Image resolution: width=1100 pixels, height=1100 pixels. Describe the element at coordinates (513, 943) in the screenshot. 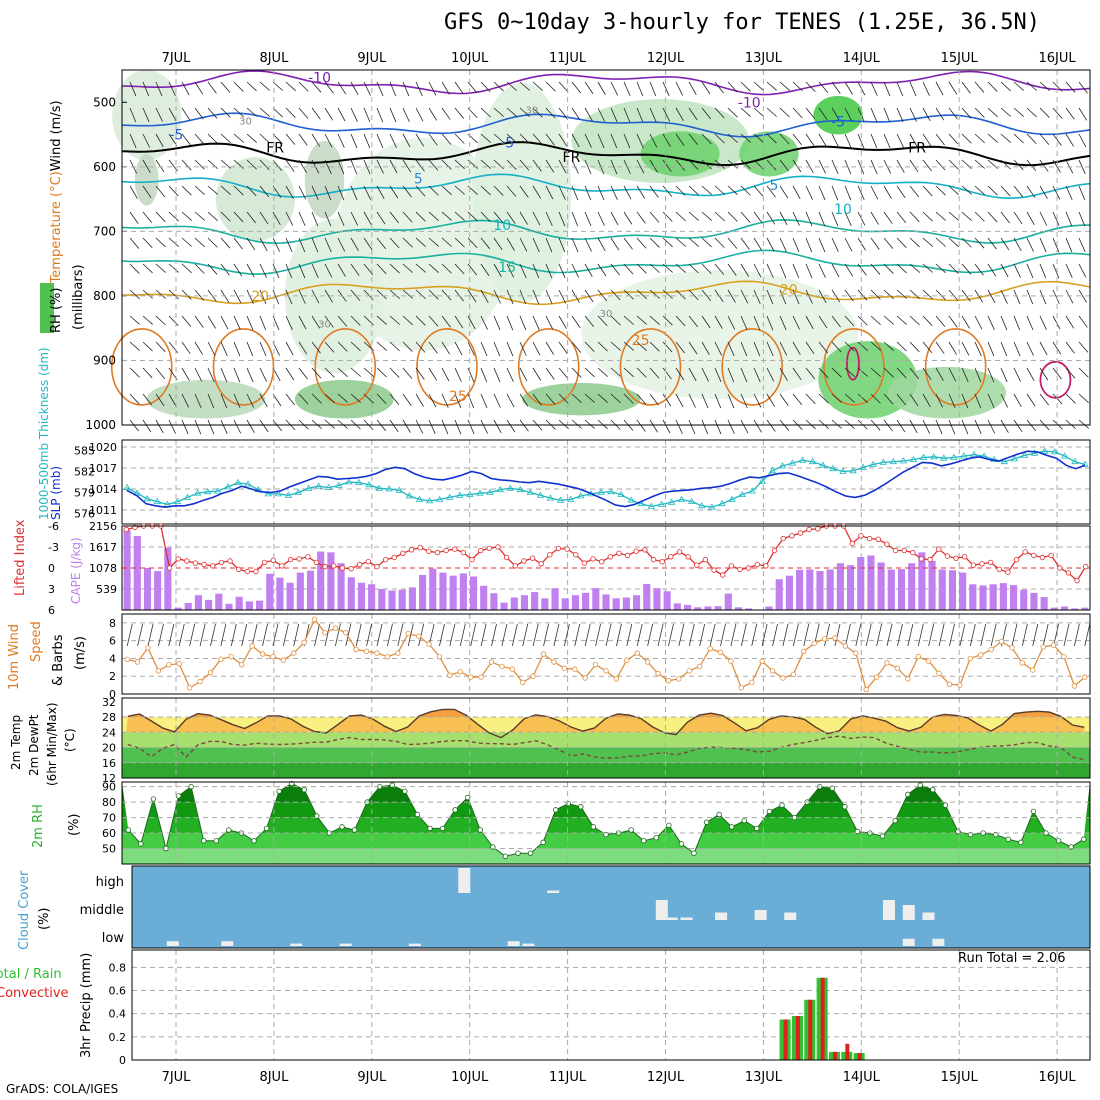

I see `cloud-bar-low` at that location.